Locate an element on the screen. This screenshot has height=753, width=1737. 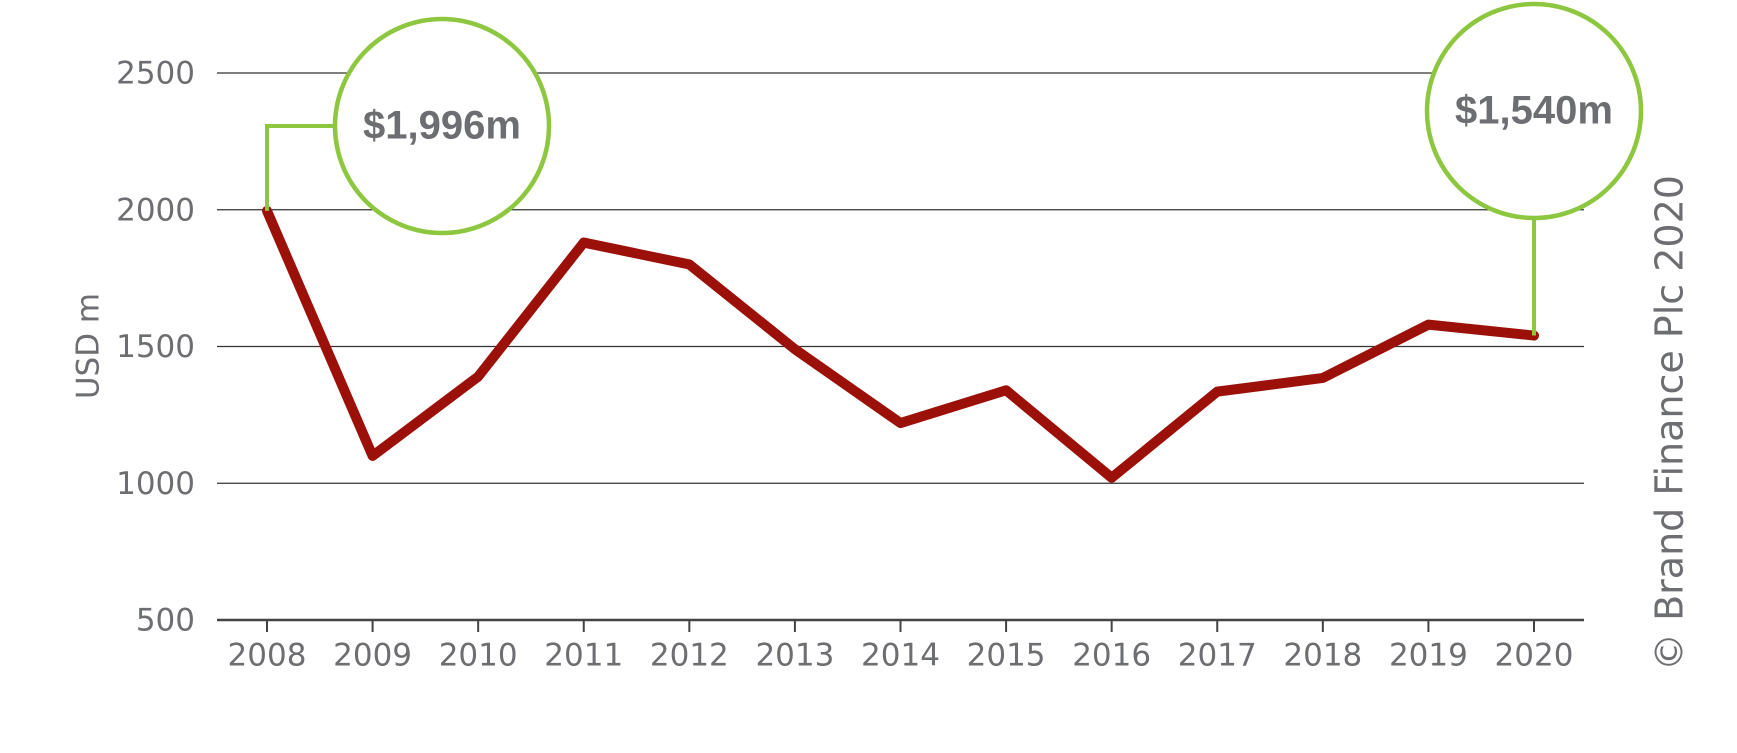
value-label: $1,996m is located at coordinates (442, 126).